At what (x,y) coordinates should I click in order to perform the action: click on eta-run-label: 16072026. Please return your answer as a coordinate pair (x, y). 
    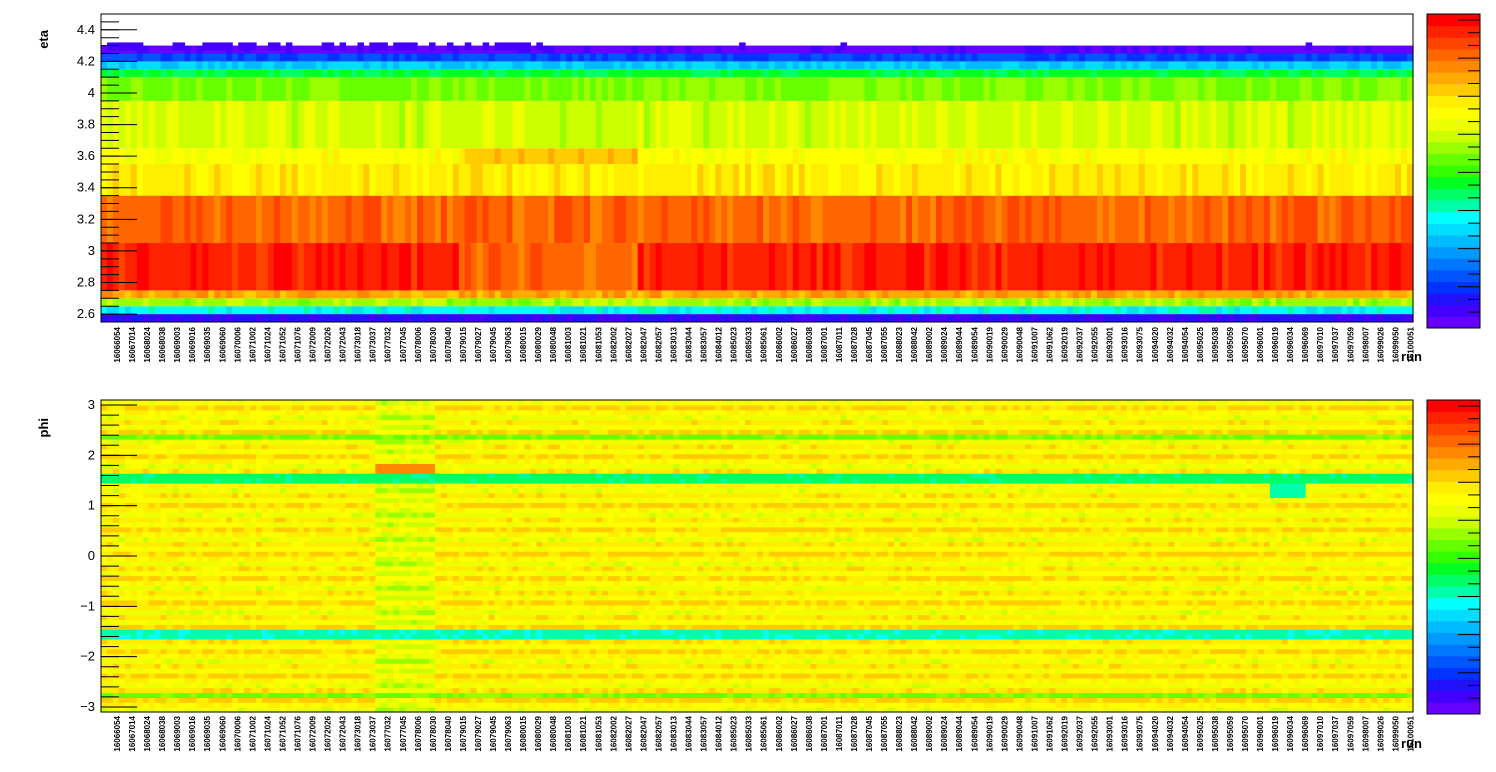
    Looking at the image, I should click on (328, 344).